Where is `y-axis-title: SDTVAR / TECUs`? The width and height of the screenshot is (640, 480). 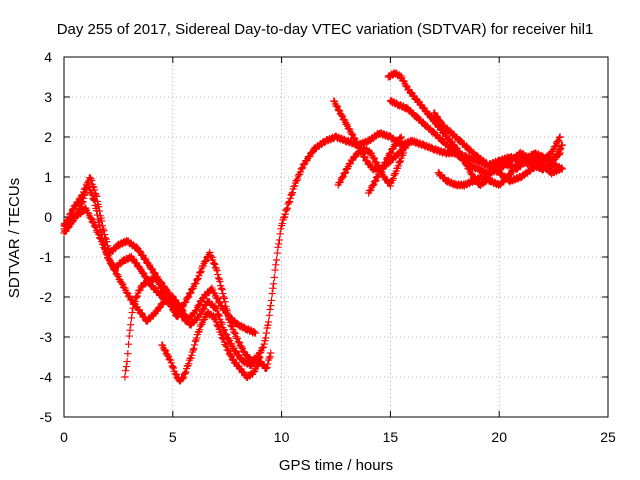
y-axis-title: SDTVAR / TECUs is located at coordinates (14, 238).